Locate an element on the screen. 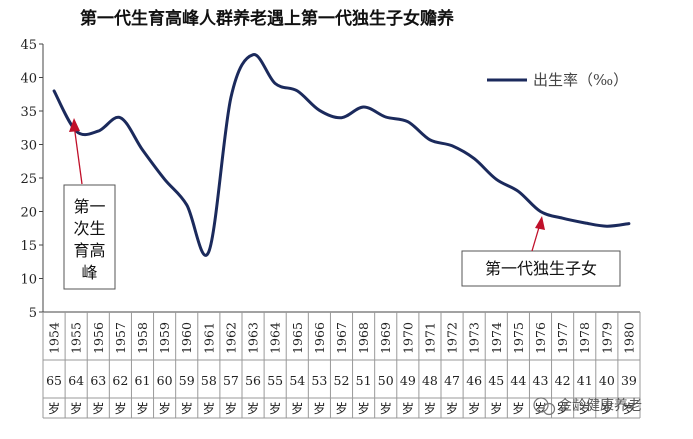 The width and height of the screenshot is (693, 439). x-tick-label: 1957 is located at coordinates (120, 338).